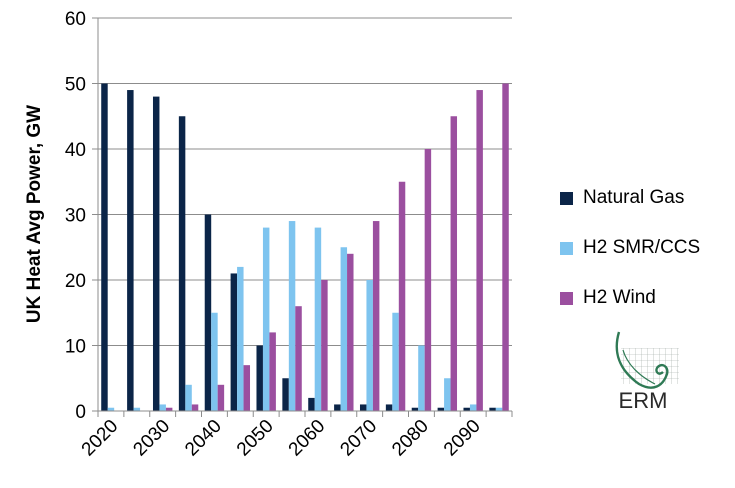 The image size is (735, 488). Describe the element at coordinates (104, 247) in the screenshot. I see `bar-natural-gas-2020` at that location.